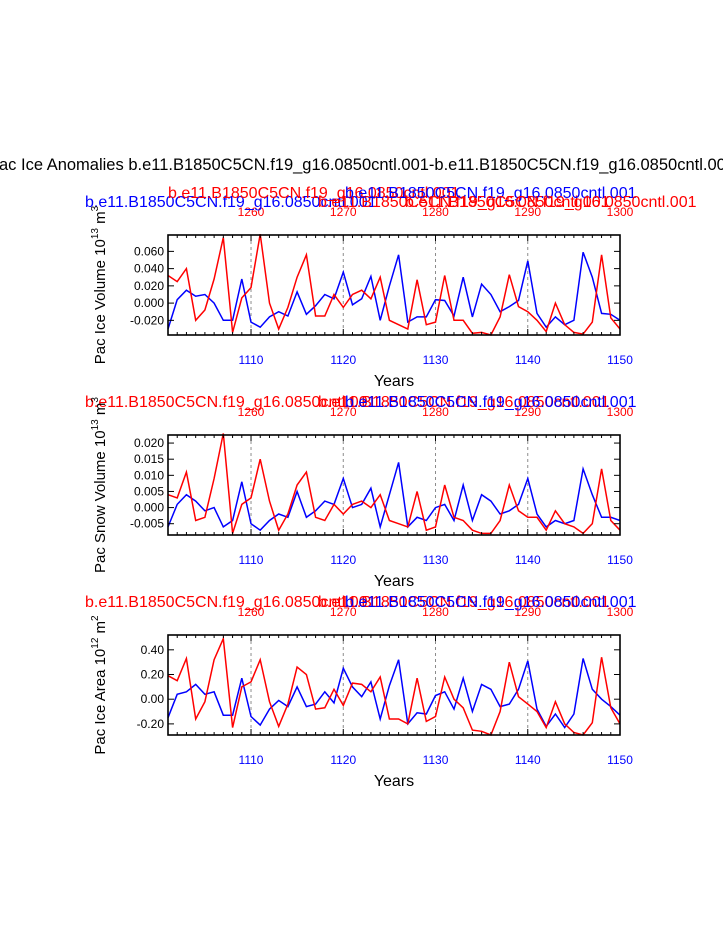  Describe the element at coordinates (153, 650) in the screenshot. I see `y-tick-label: 0.40` at that location.